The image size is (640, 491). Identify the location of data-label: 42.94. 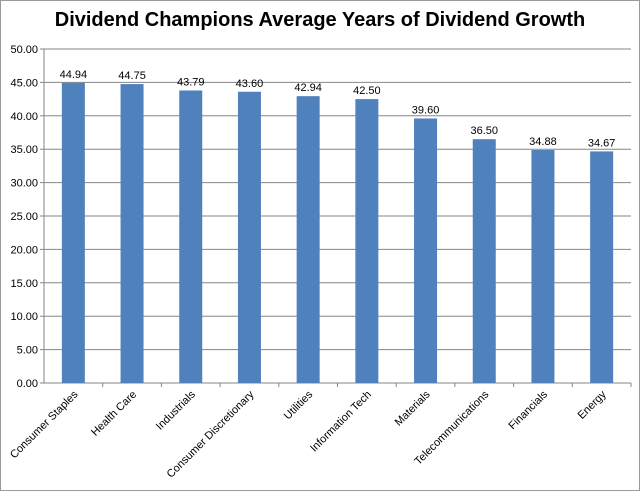
(308, 88).